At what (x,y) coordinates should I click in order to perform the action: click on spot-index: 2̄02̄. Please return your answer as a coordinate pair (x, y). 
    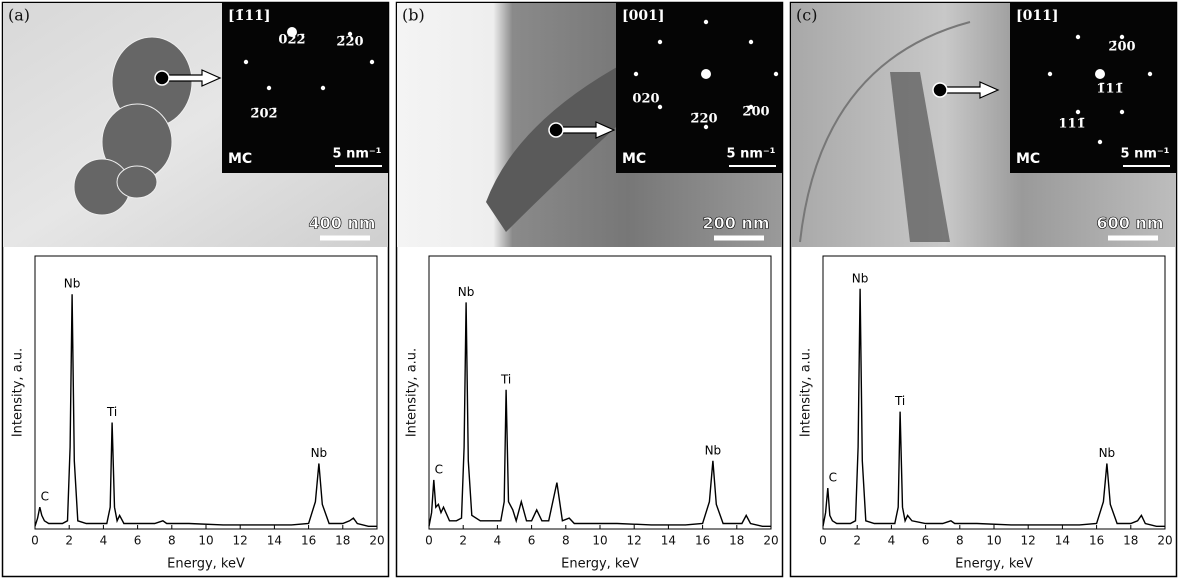
    Looking at the image, I should click on (263, 114).